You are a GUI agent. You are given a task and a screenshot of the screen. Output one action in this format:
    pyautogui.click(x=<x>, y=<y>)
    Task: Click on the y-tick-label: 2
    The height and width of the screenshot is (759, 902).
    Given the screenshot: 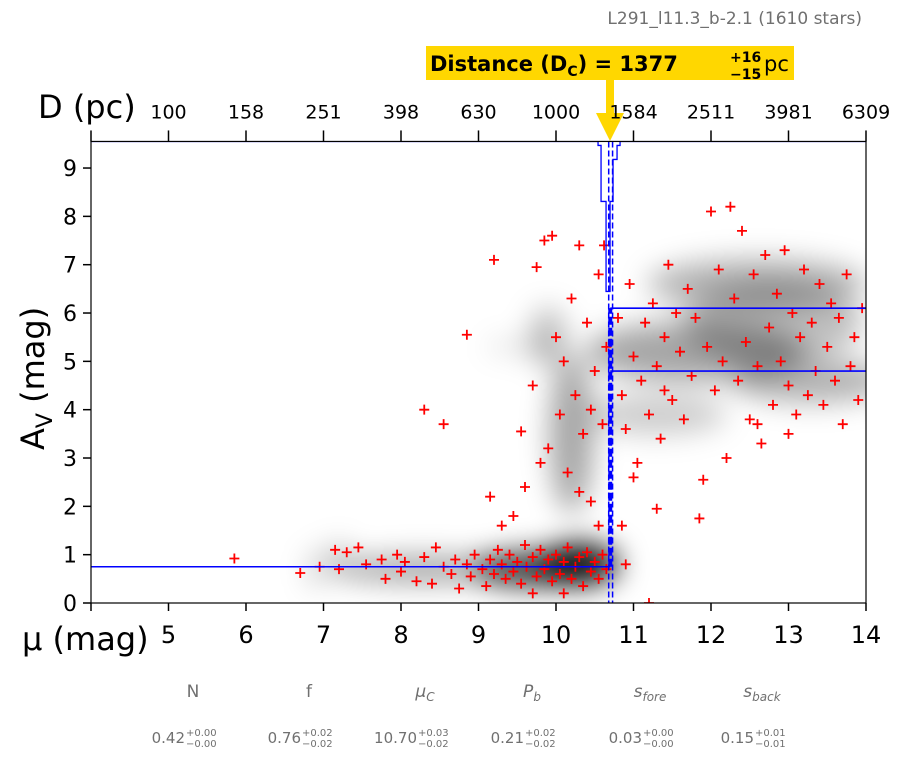 What is the action you would take?
    pyautogui.click(x=70, y=507)
    